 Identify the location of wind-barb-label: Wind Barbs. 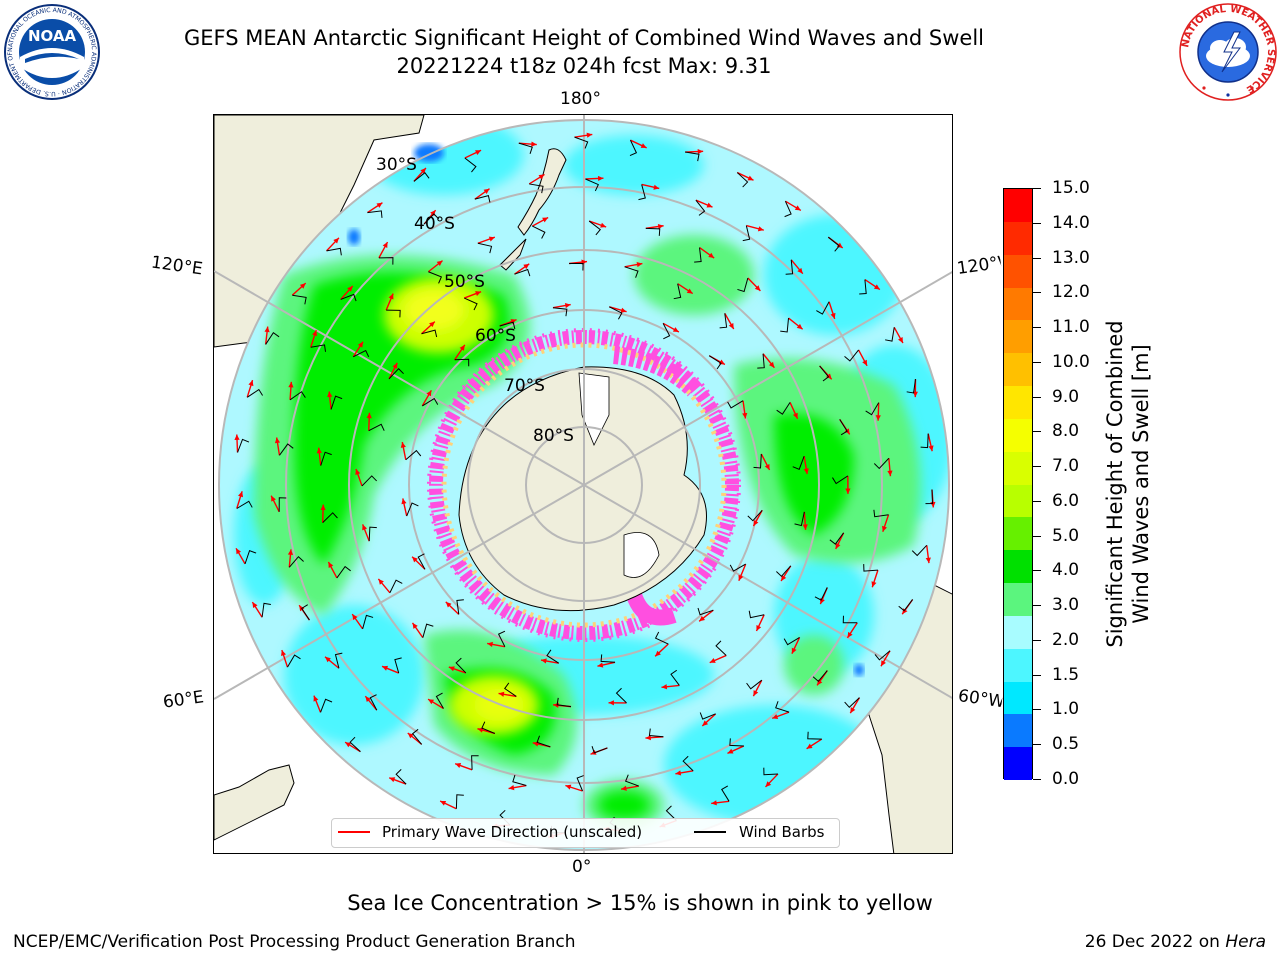
(782, 832).